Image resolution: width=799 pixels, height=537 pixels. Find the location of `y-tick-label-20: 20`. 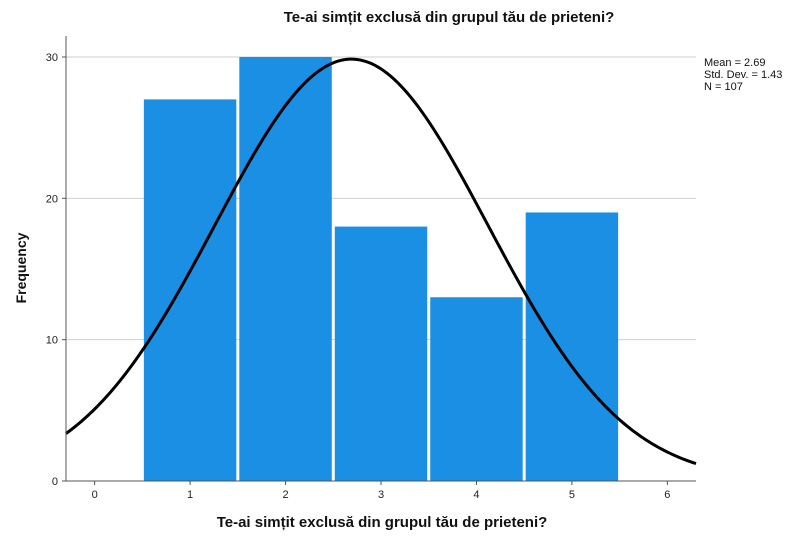

y-tick-label-20: 20 is located at coordinates (52, 199).